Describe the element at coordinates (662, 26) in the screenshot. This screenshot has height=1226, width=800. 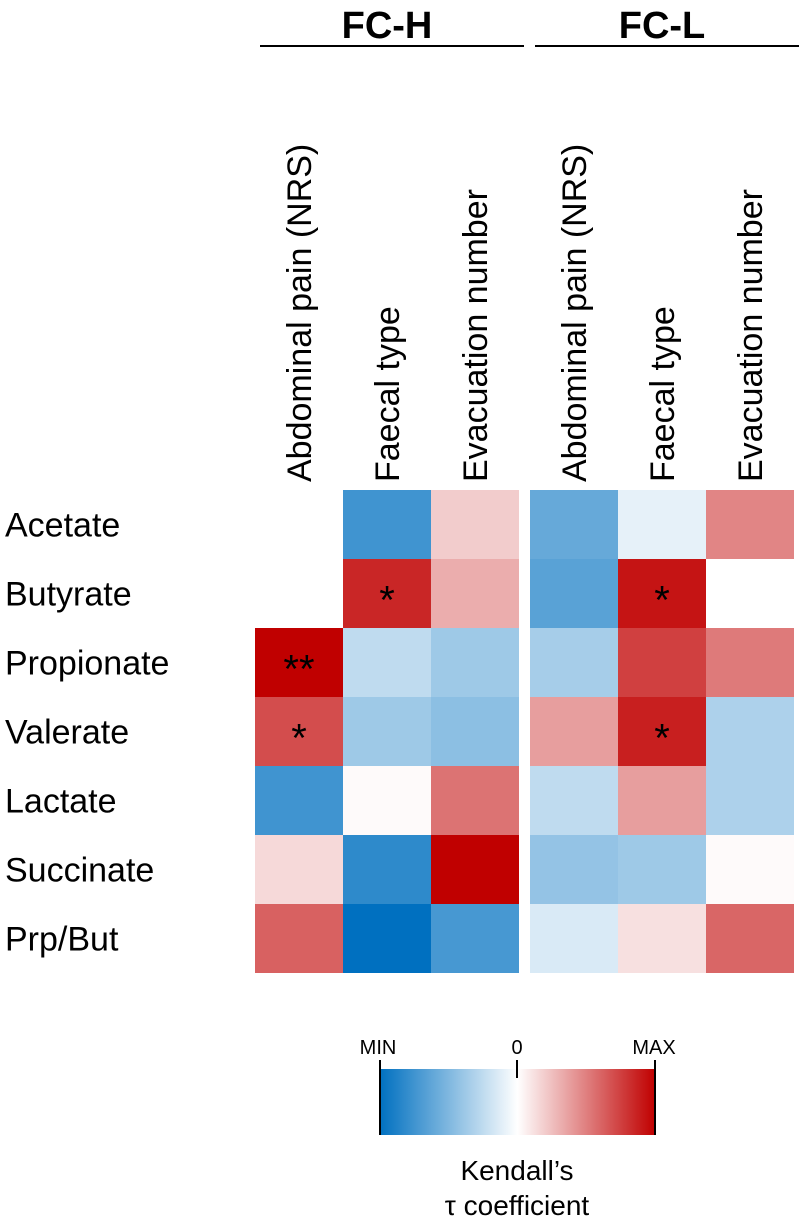
I see `group-title-fc-l: FC-L` at that location.